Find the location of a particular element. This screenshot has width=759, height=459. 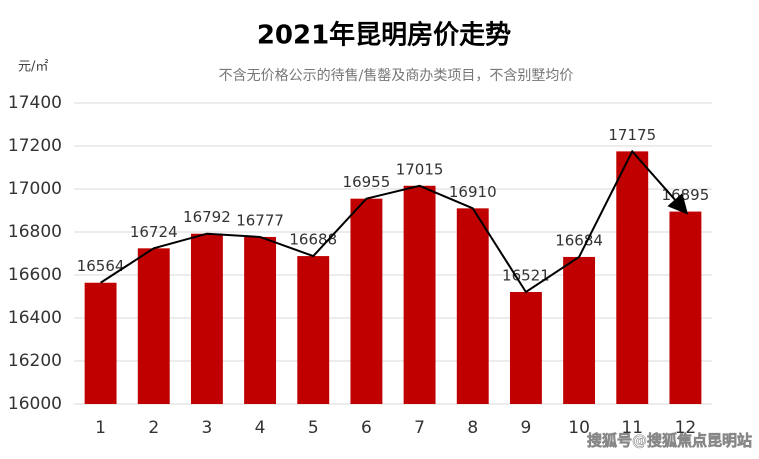

x-tick-label: 3 is located at coordinates (207, 428).